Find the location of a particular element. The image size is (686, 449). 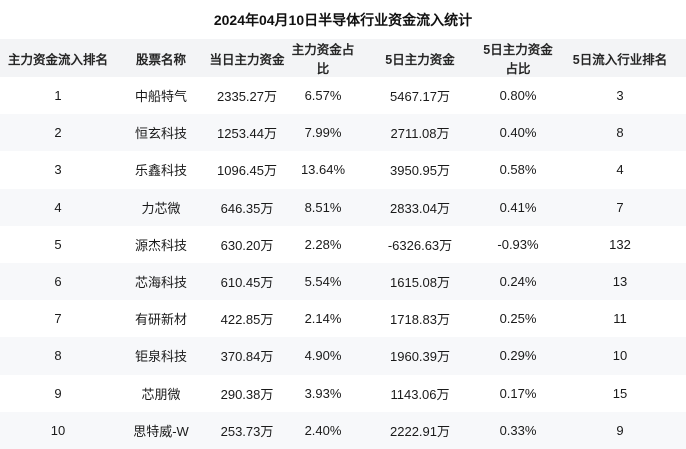

table-row: 5 源杰科技 630.20万 2.28% -6326.63万 -0.93% 132 is located at coordinates (343, 244).